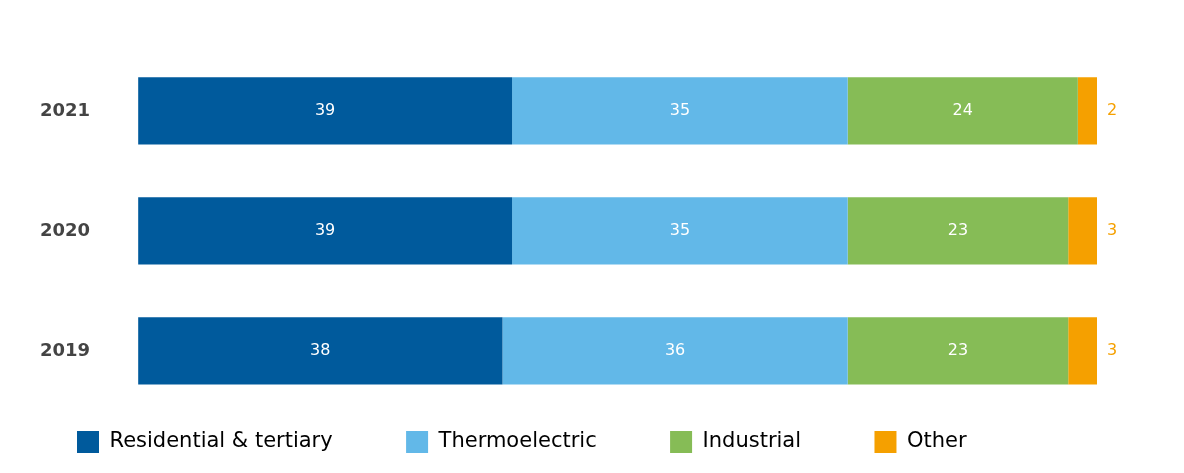 This screenshot has height=473, width=1184. What do you see at coordinates (1112, 109) in the screenshot?
I see `data-label: 2` at bounding box center [1112, 109].